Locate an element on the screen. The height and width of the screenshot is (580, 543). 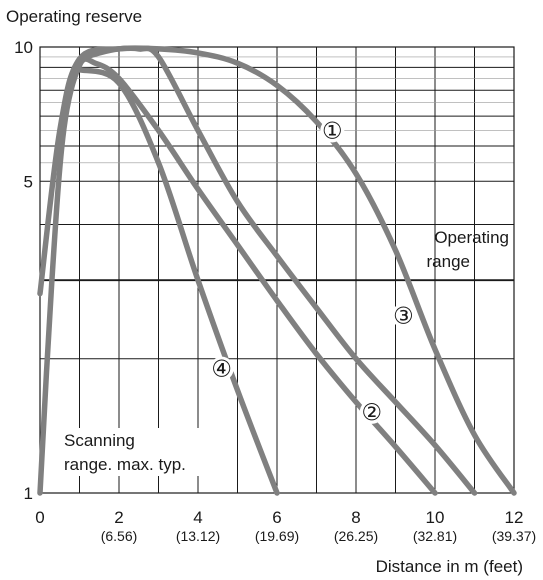
x-tick-sublabel: (19.69) is located at coordinates (277, 536).